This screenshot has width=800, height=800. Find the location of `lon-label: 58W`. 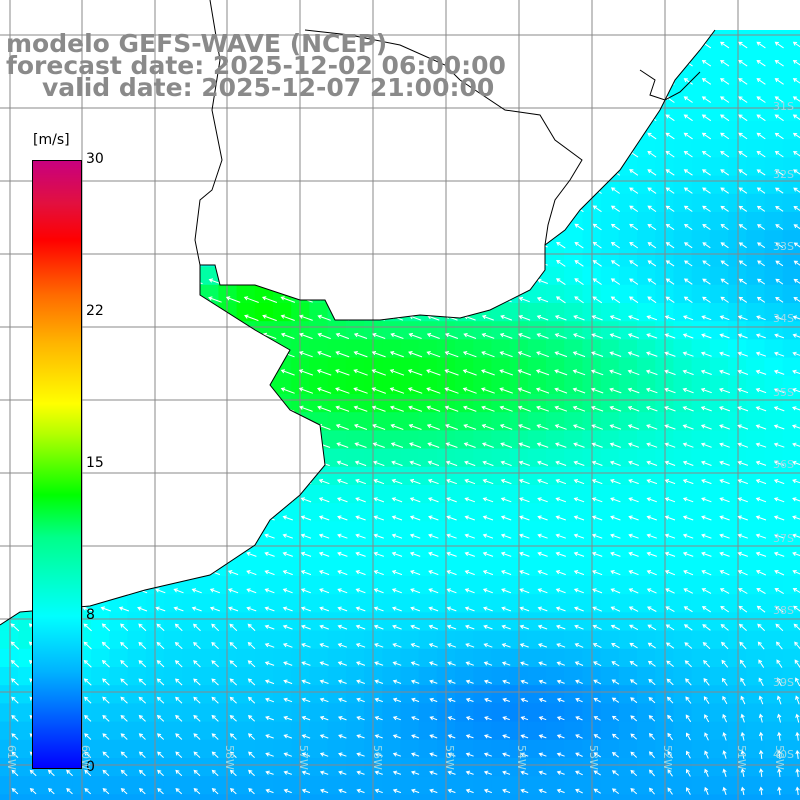

lon-label: 58W is located at coordinates (229, 757).